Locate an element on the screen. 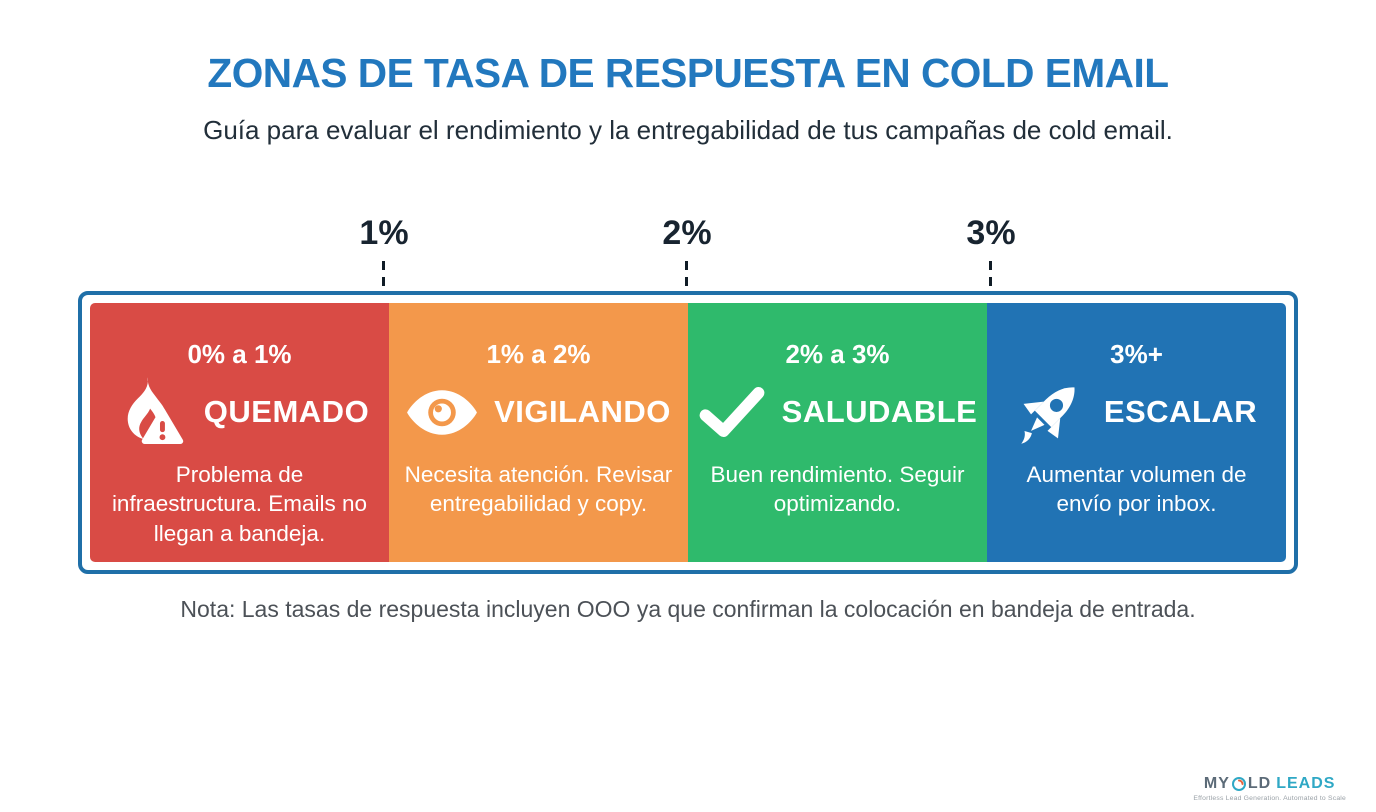 The image size is (1376, 812). logo-text-leads: LEADS is located at coordinates (1306, 783).